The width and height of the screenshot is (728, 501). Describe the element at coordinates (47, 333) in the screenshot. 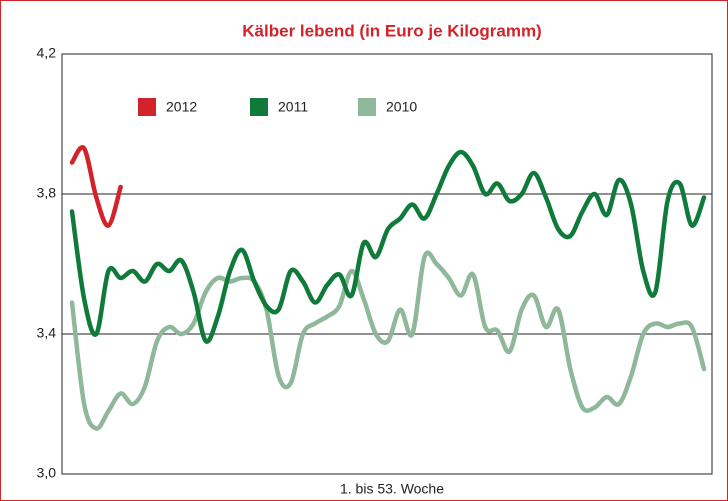

I see `y-tick-label: 3,4` at that location.